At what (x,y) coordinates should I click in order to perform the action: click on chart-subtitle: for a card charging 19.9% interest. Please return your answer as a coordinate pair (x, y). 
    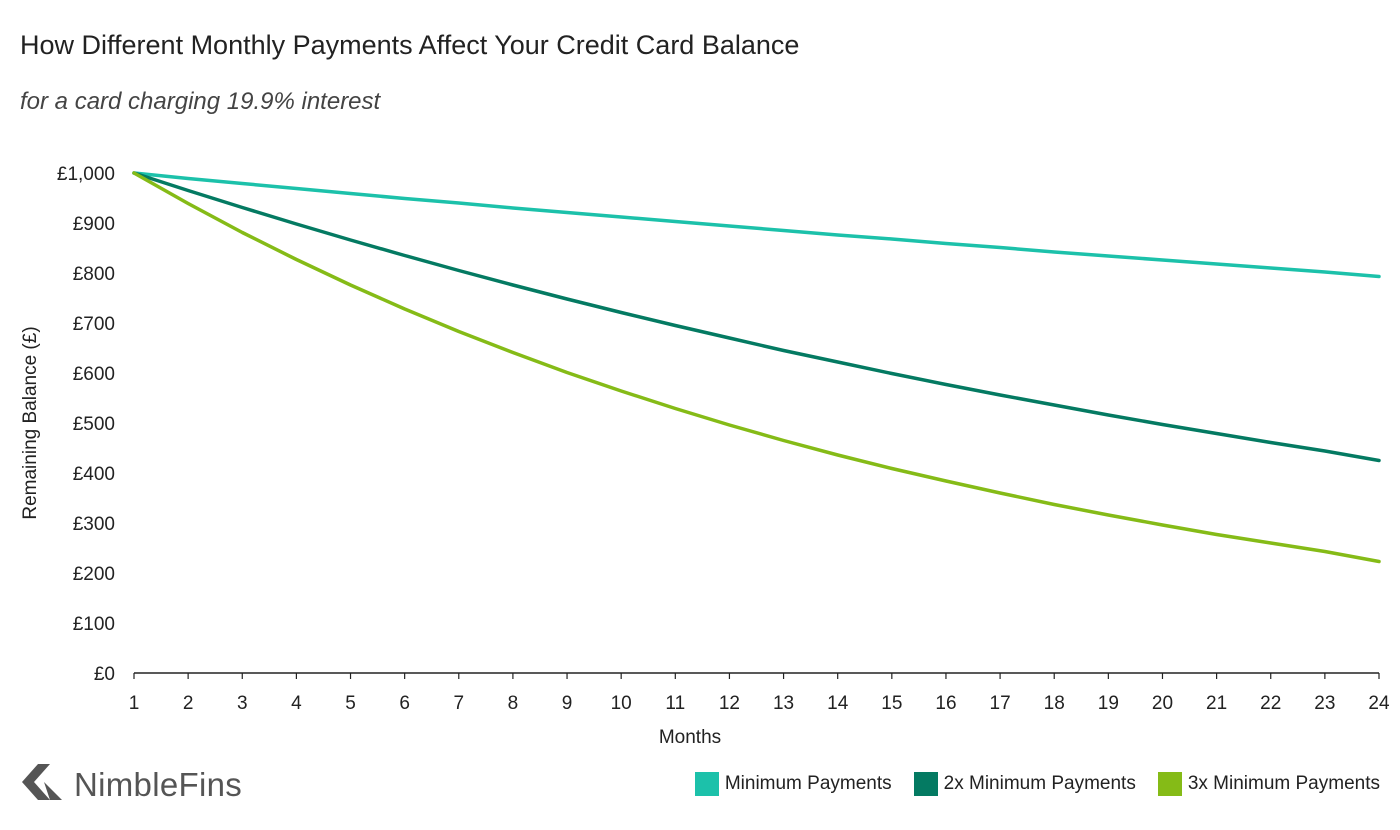
    Looking at the image, I should click on (200, 101).